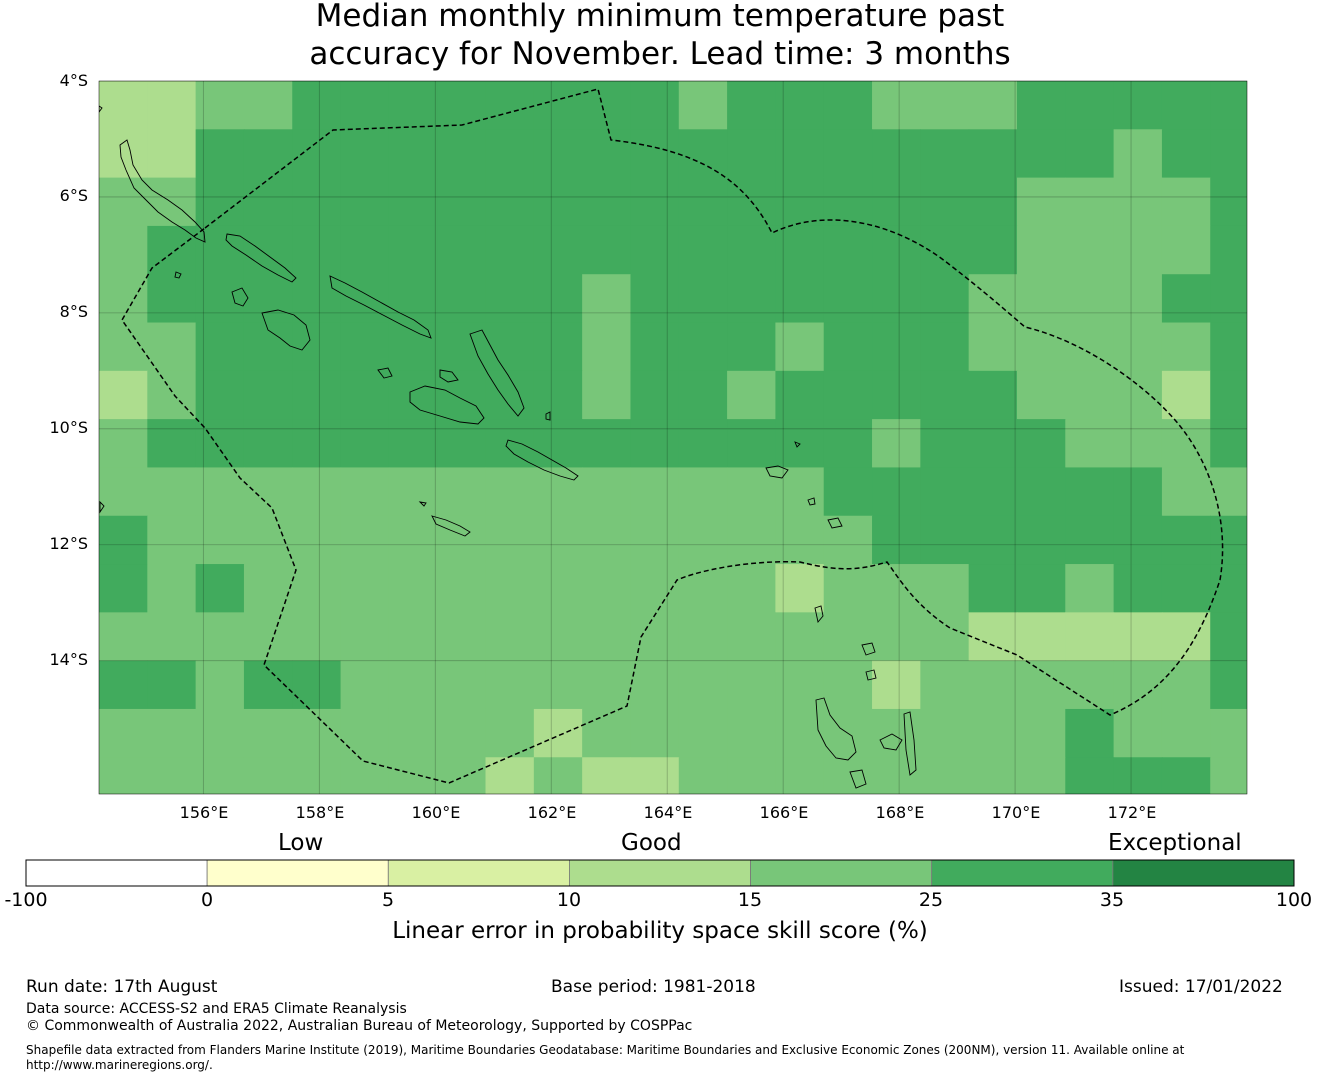 The width and height of the screenshot is (1320, 1080). I want to click on florida-islands, so click(449, 376).